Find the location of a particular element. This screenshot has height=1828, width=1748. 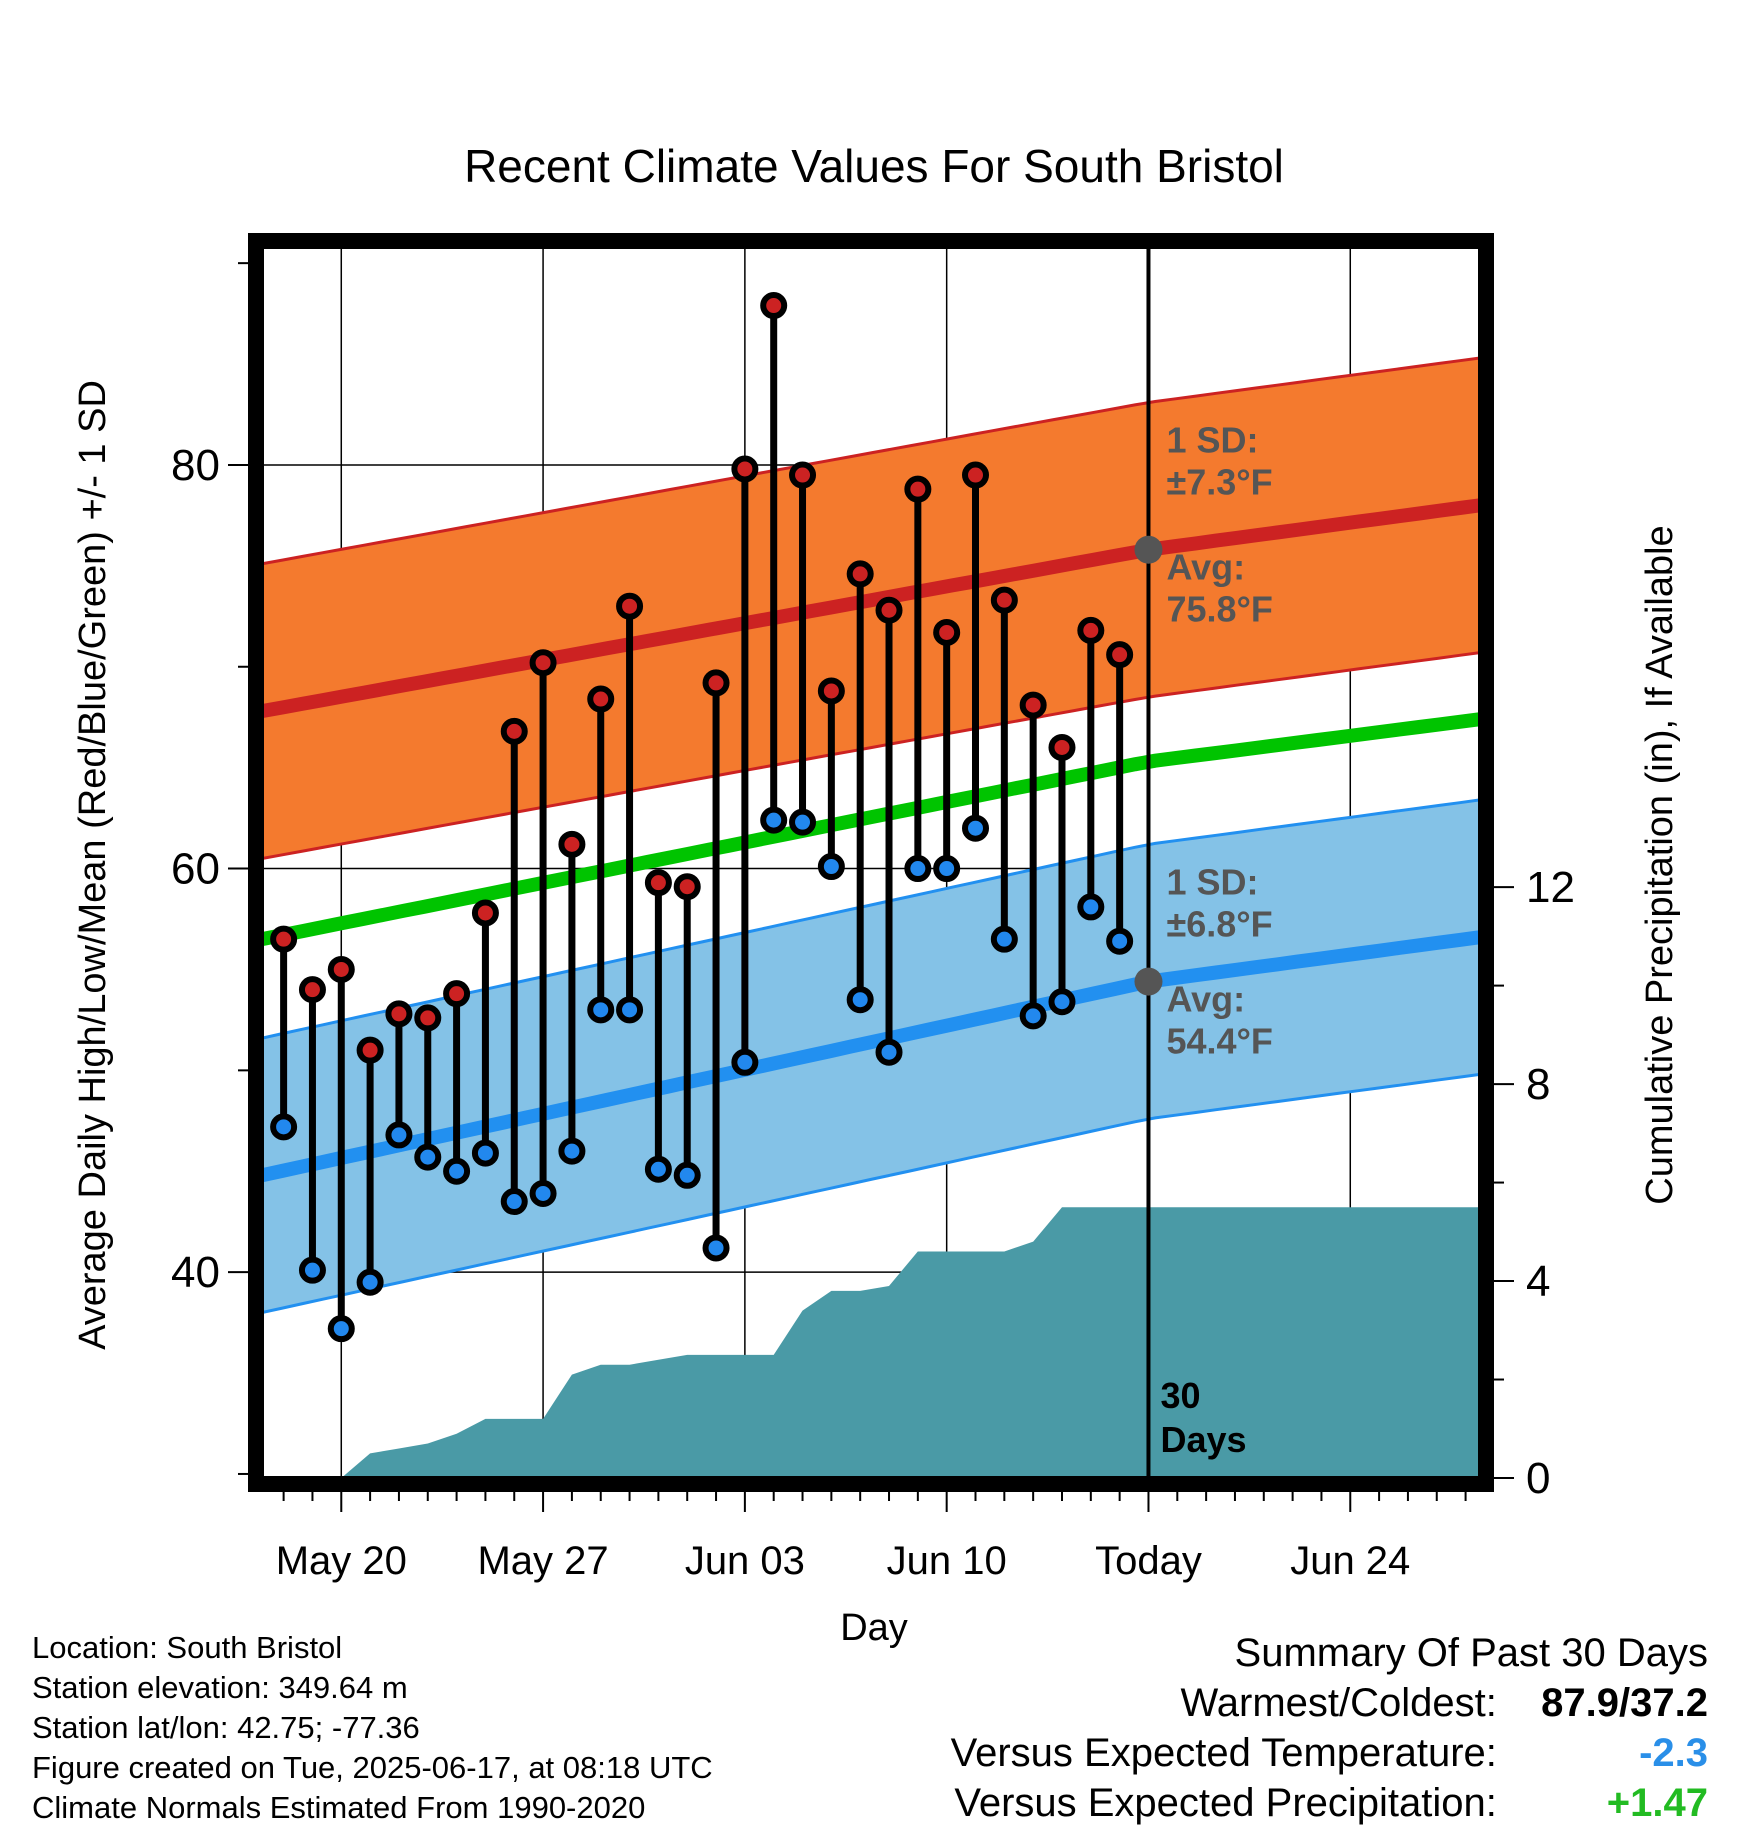

precip-departure-label: Versus Expected Precipitation: is located at coordinates (1225, 1803).